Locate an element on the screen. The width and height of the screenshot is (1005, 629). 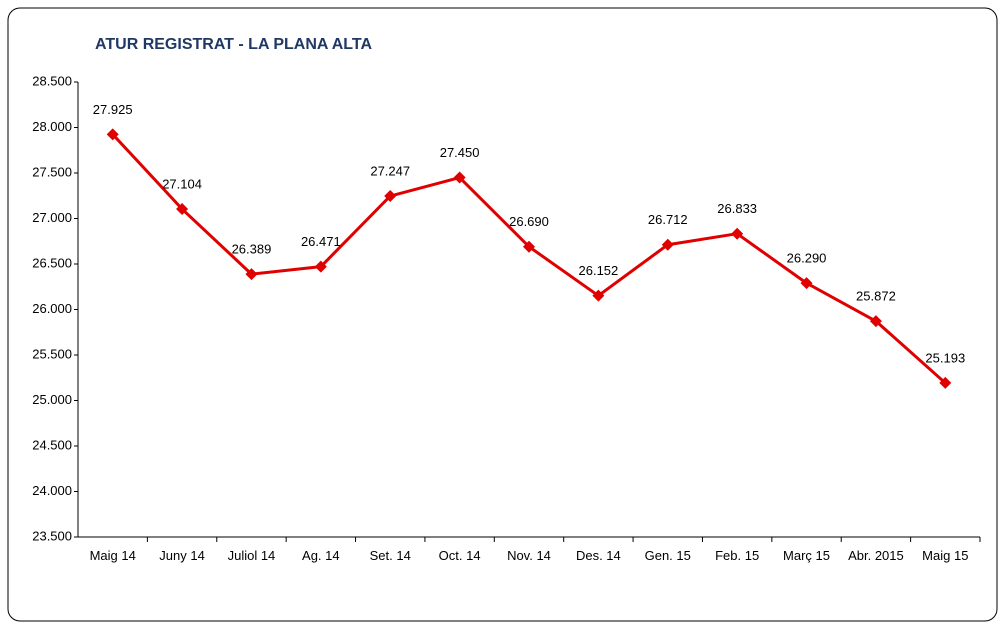
data-label: 26.833 is located at coordinates (737, 208).